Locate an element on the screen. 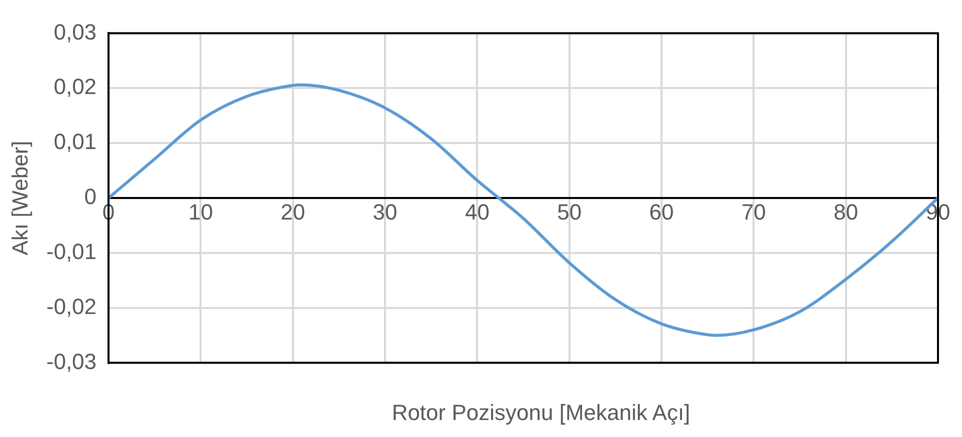 The image size is (962, 437). x-tick-label: 80 is located at coordinates (846, 211).